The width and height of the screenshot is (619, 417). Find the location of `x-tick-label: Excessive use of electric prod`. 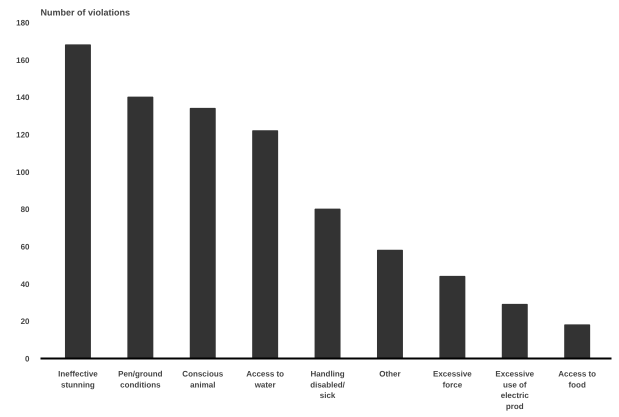

x-tick-label: Excessive use of electric prod is located at coordinates (515, 390).